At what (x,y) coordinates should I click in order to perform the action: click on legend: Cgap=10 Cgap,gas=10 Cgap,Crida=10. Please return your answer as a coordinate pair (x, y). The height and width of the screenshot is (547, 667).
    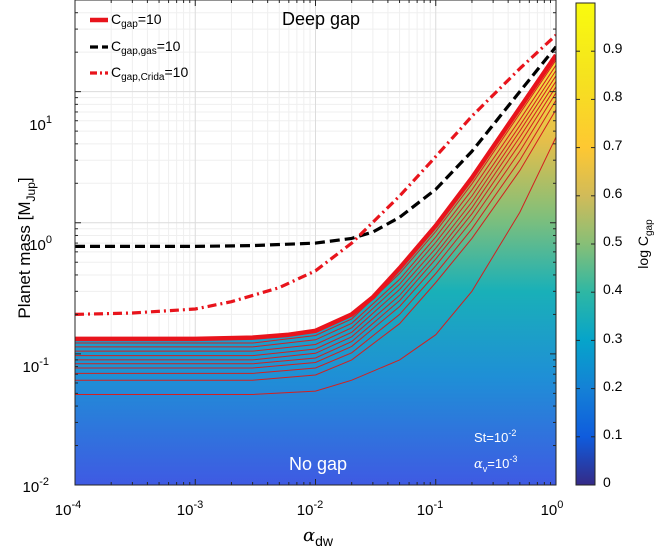
    Looking at the image, I should click on (139, 47).